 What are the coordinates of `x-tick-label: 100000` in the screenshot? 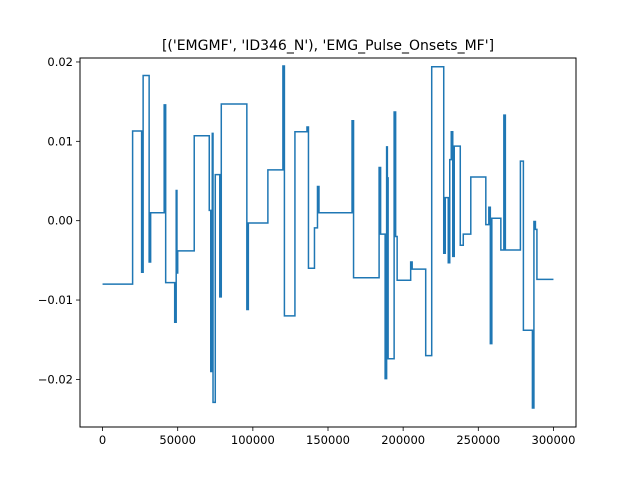 It's located at (253, 440).